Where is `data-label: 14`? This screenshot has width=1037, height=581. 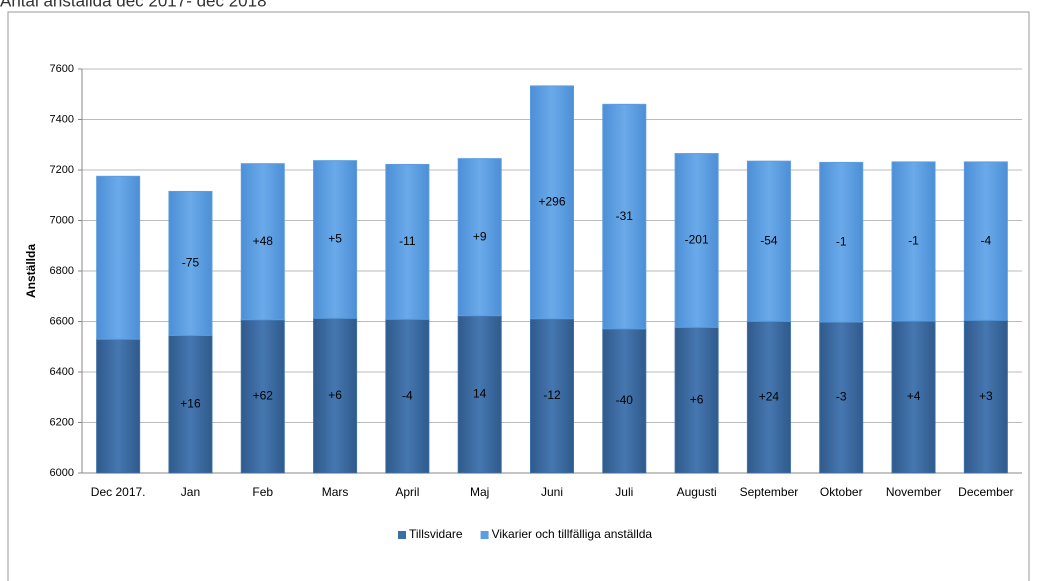
data-label: 14 is located at coordinates (480, 394).